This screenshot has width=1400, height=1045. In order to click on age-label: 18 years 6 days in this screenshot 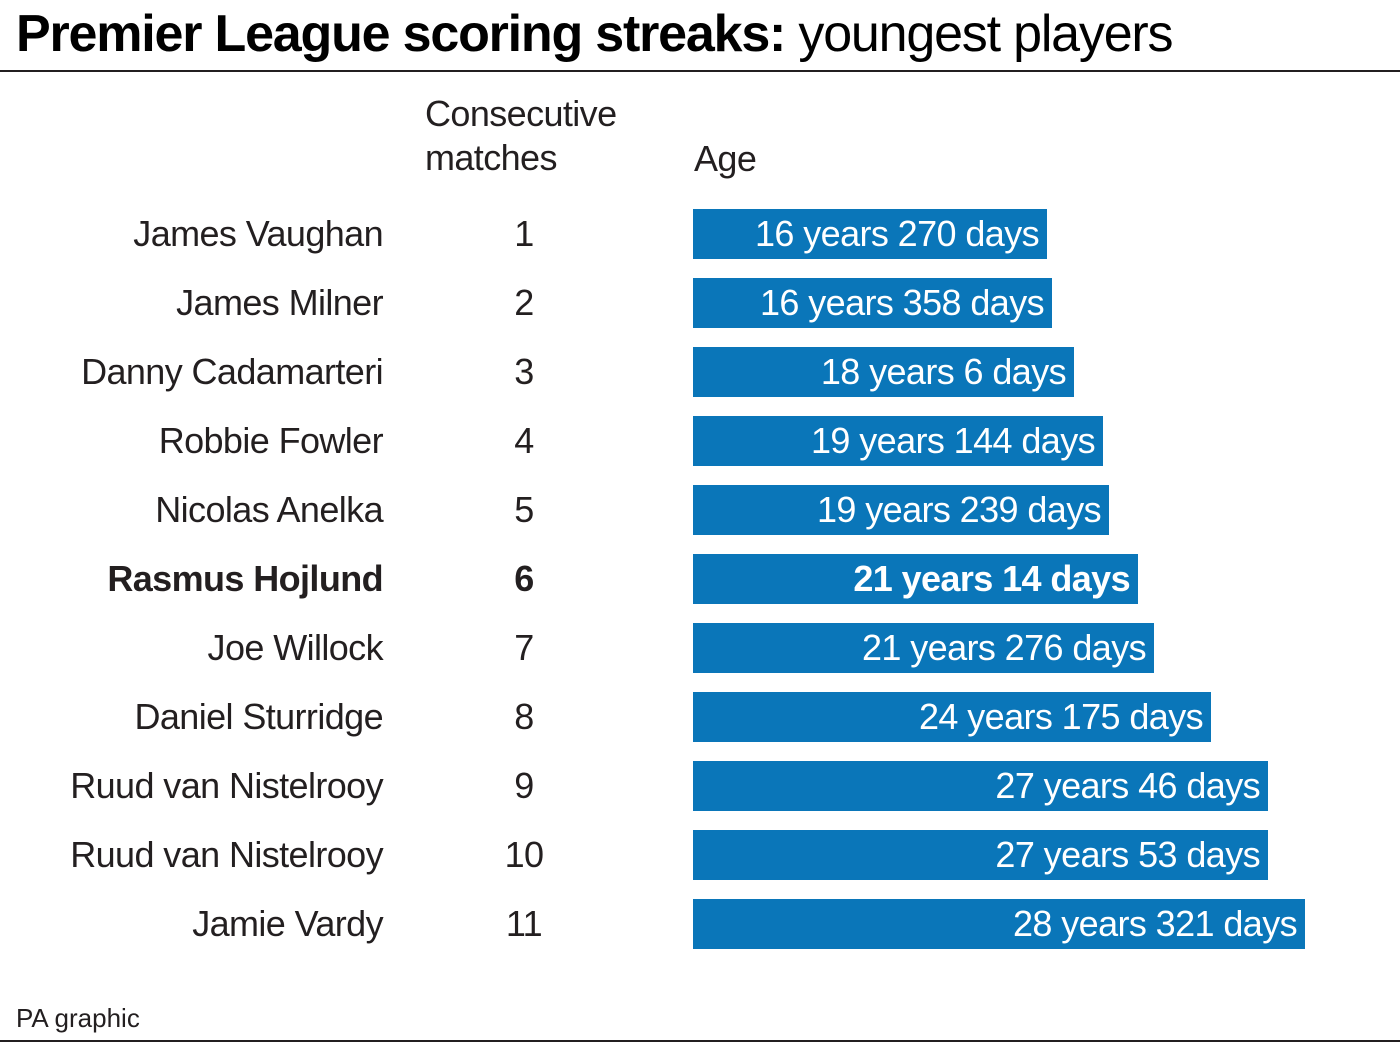, I will do `click(943, 371)`.